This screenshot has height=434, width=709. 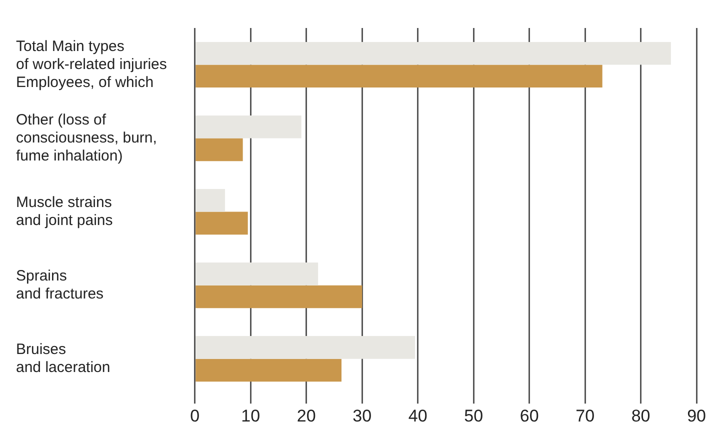 What do you see at coordinates (91, 64) in the screenshot?
I see `y-tick-label: Total Main types of work-related injuries Employees, of which` at bounding box center [91, 64].